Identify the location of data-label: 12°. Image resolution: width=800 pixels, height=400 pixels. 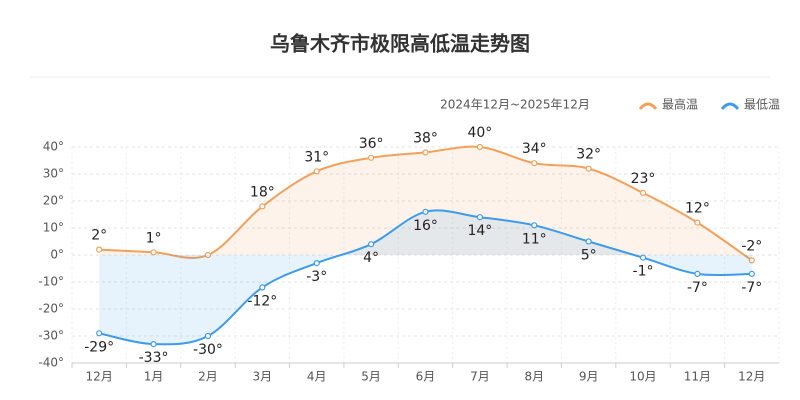
(697, 209).